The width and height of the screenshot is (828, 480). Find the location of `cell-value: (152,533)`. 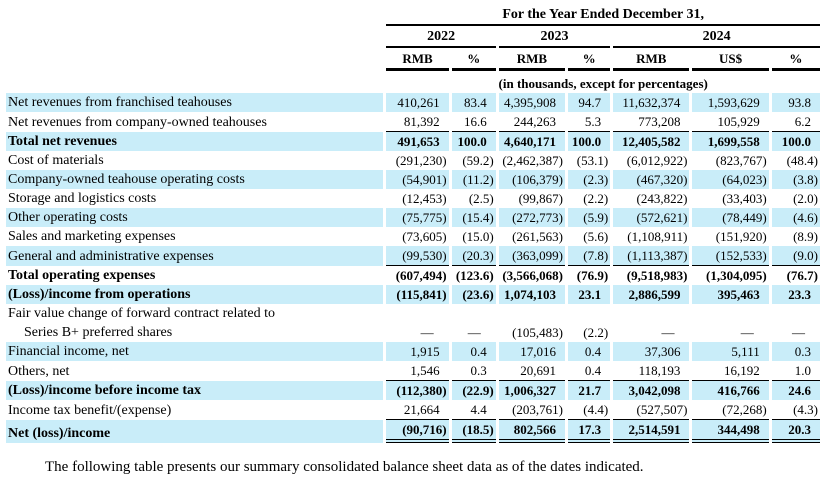

cell-value: (152,533) is located at coordinates (730, 256).